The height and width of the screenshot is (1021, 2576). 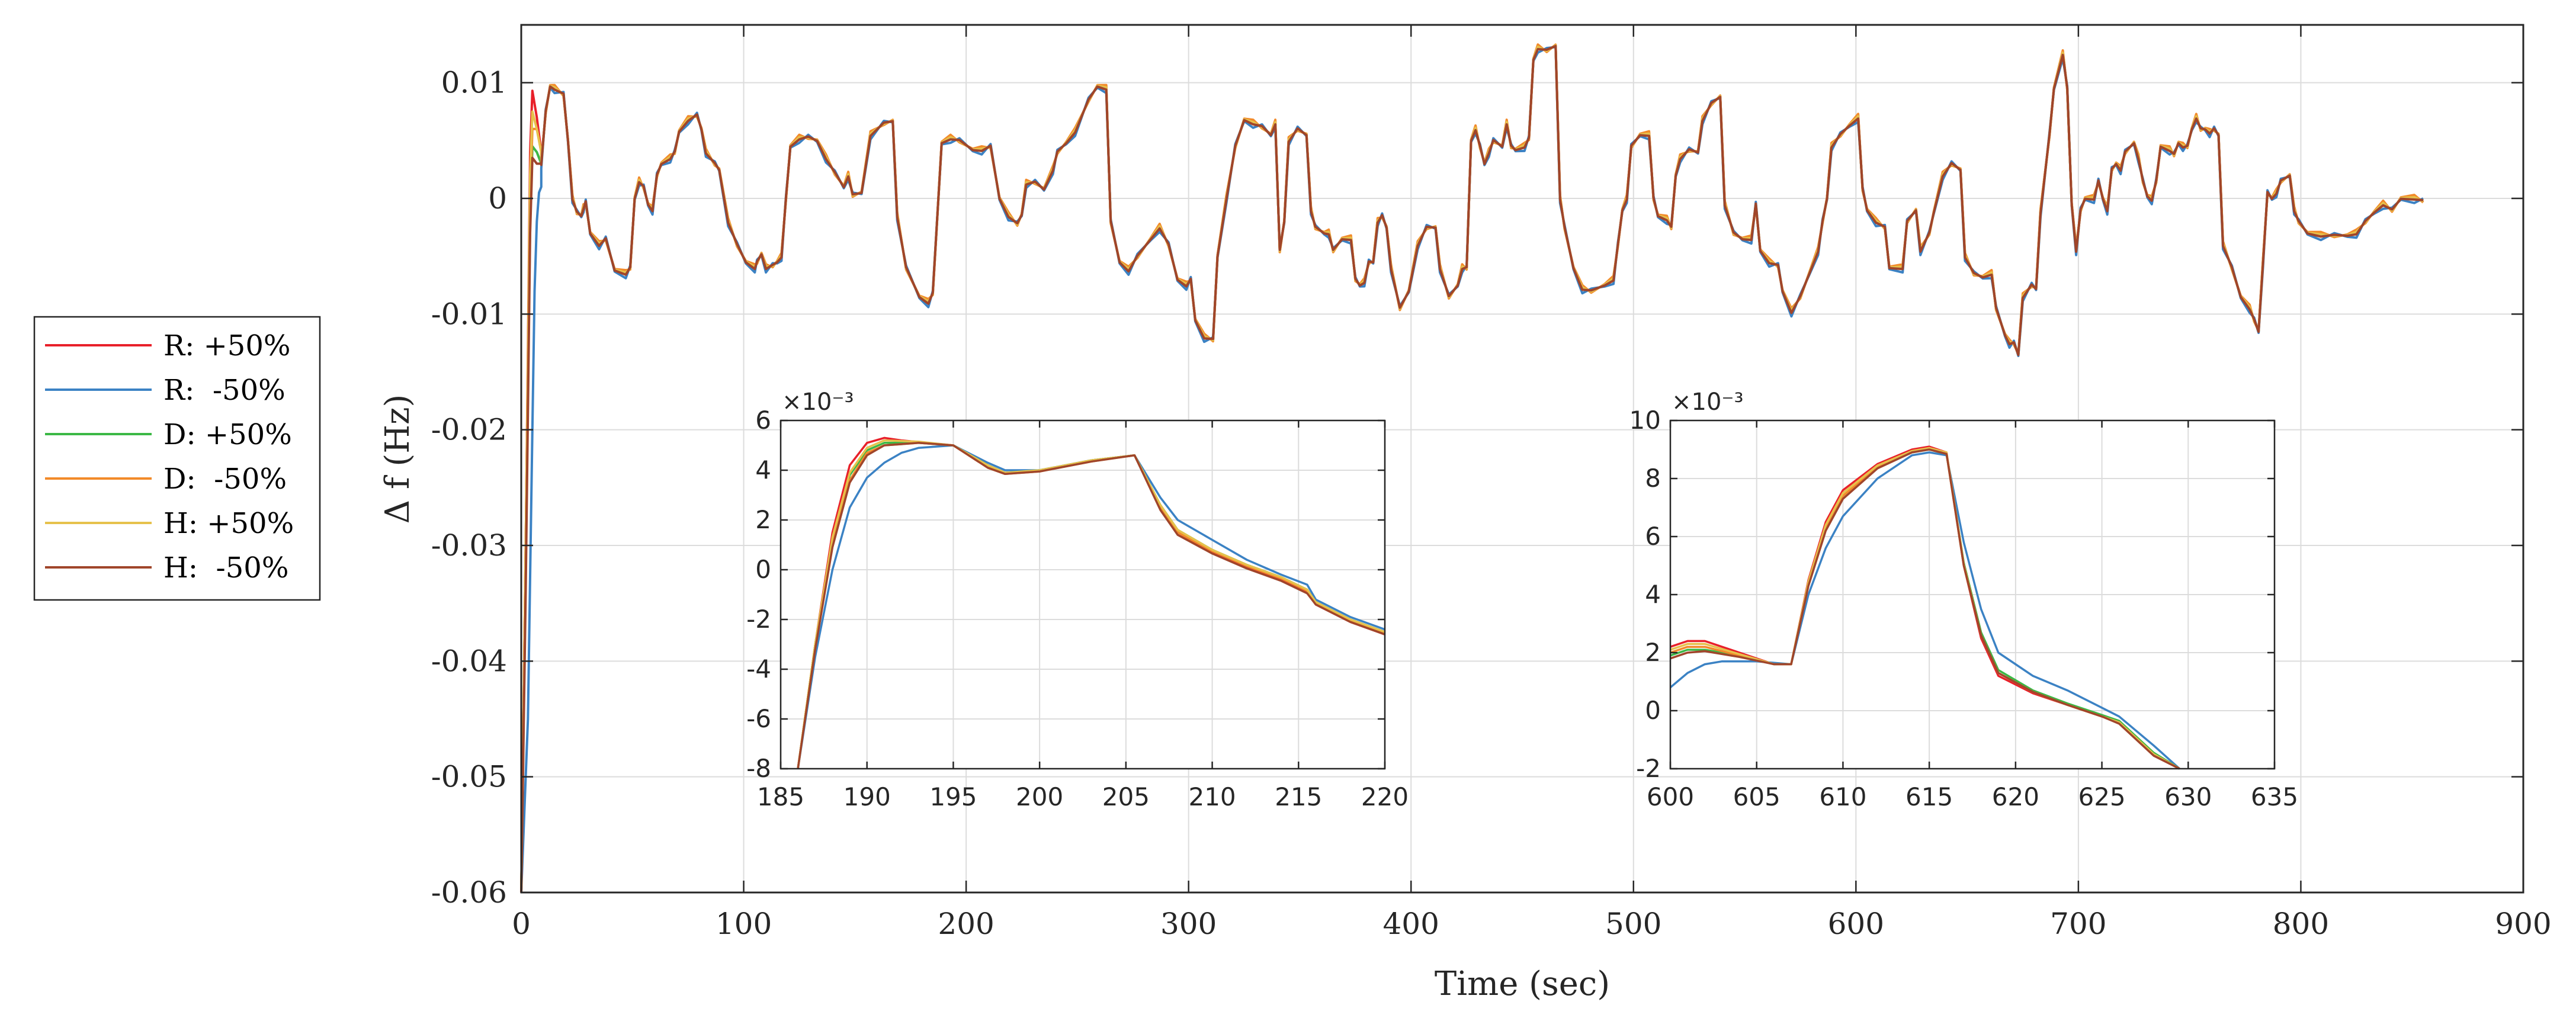 I want to click on y-tick-label: -4, so click(x=758, y=668).